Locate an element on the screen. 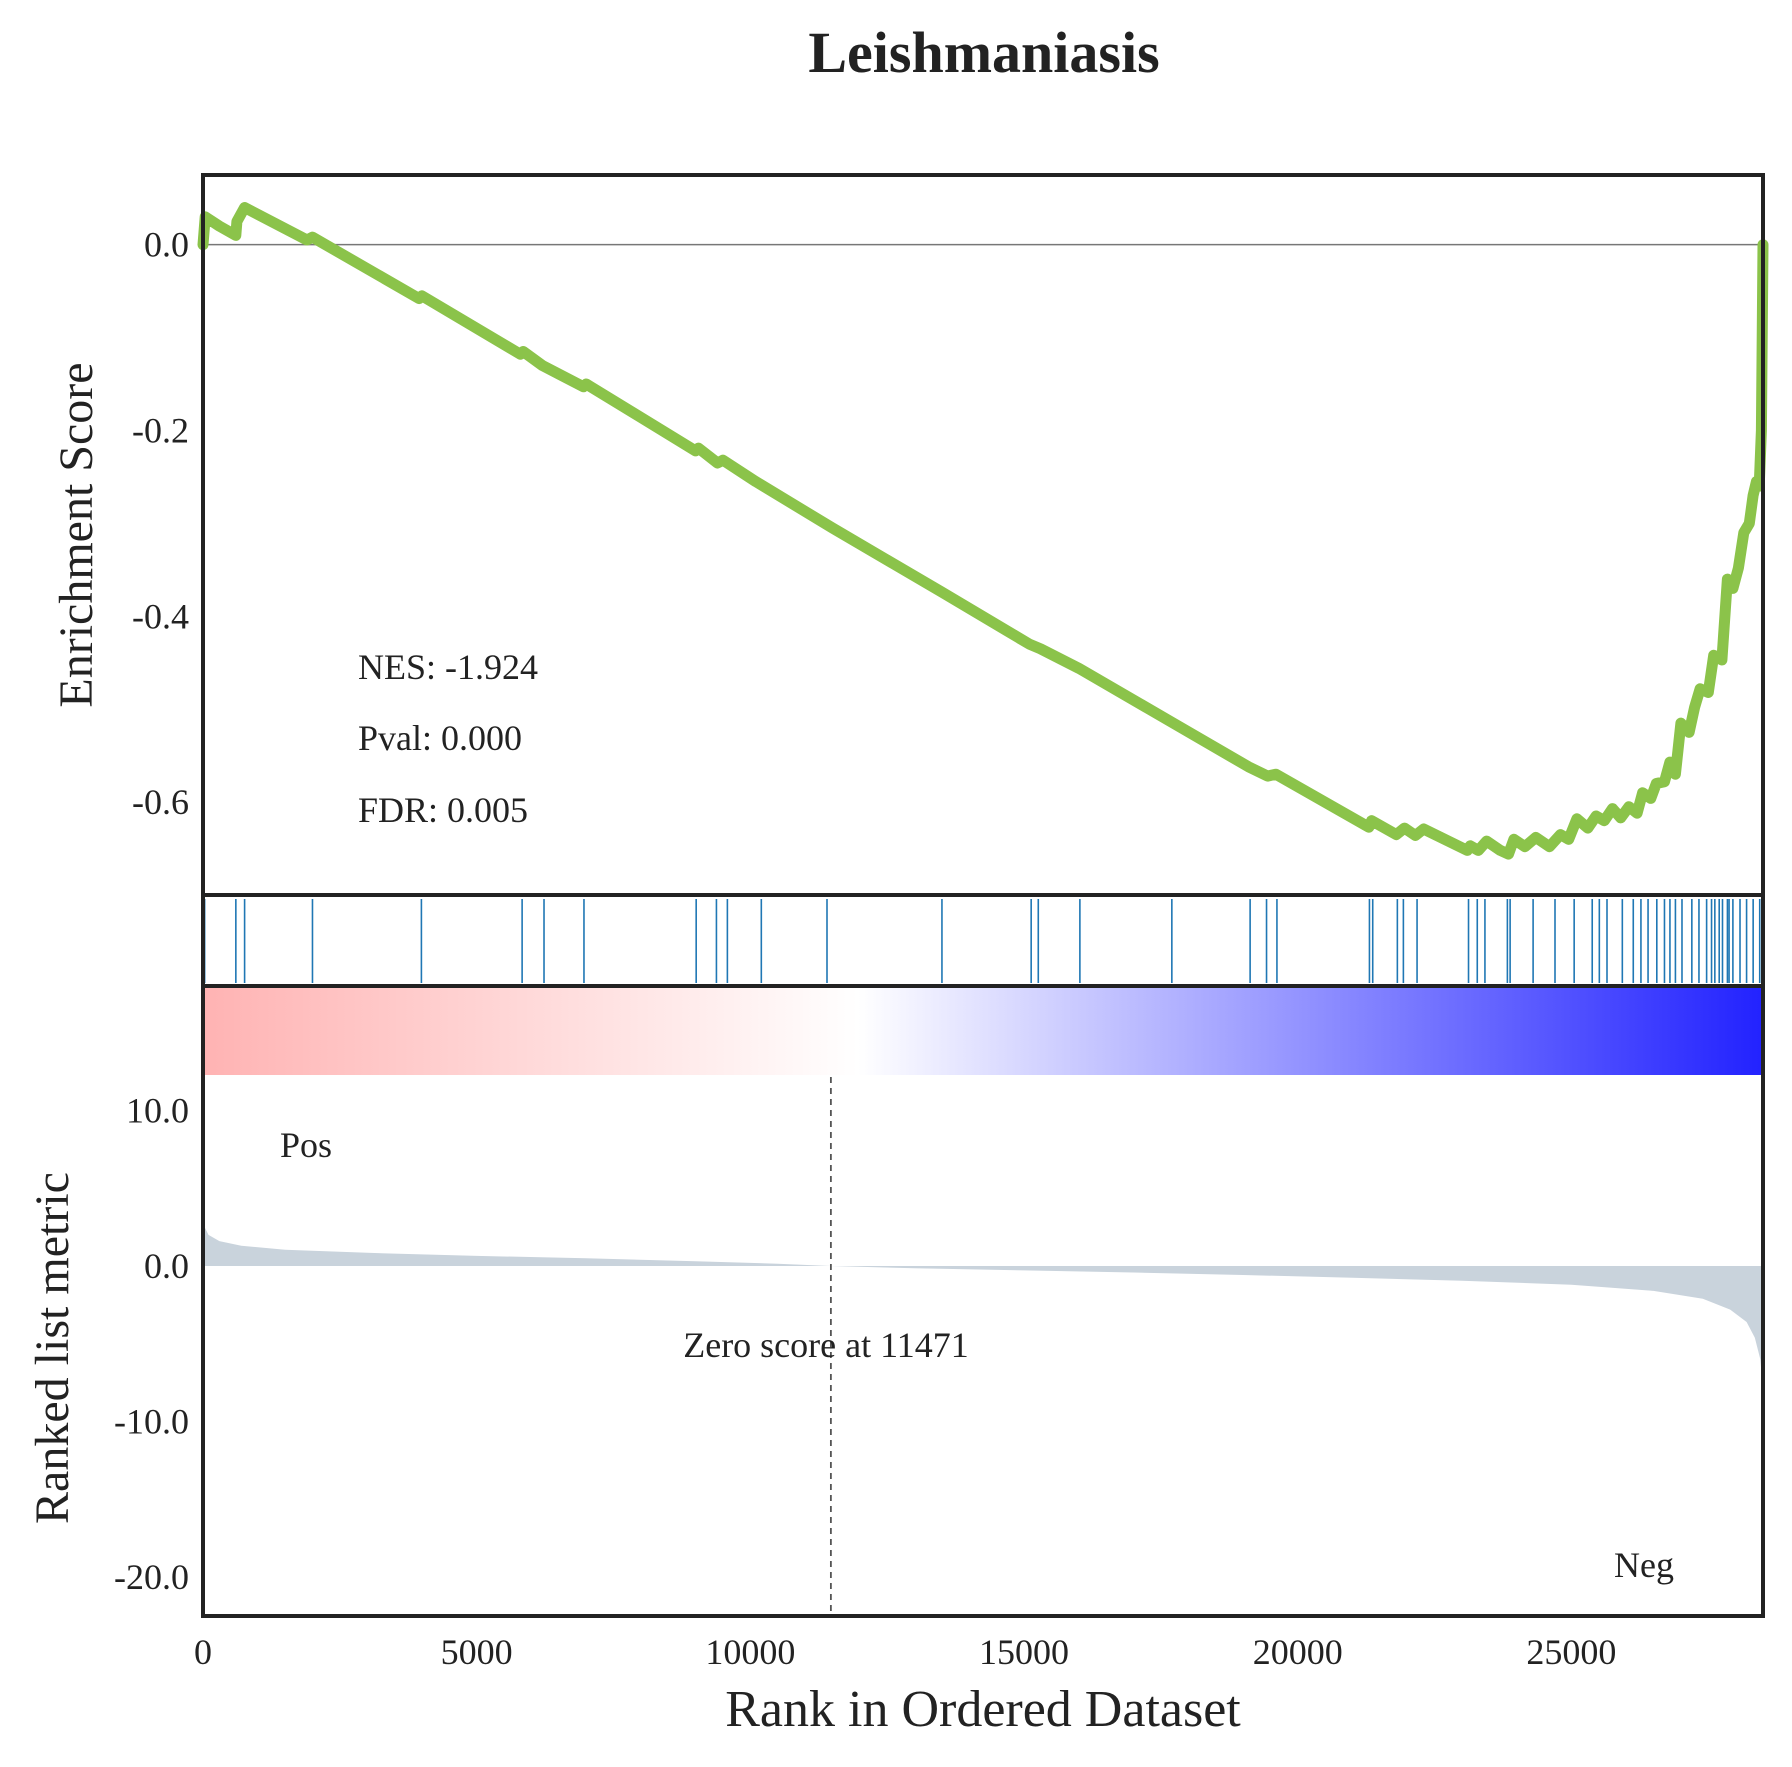 The image size is (1792, 1767). metric-y-tick-label: -10.0 is located at coordinates (151, 1422).